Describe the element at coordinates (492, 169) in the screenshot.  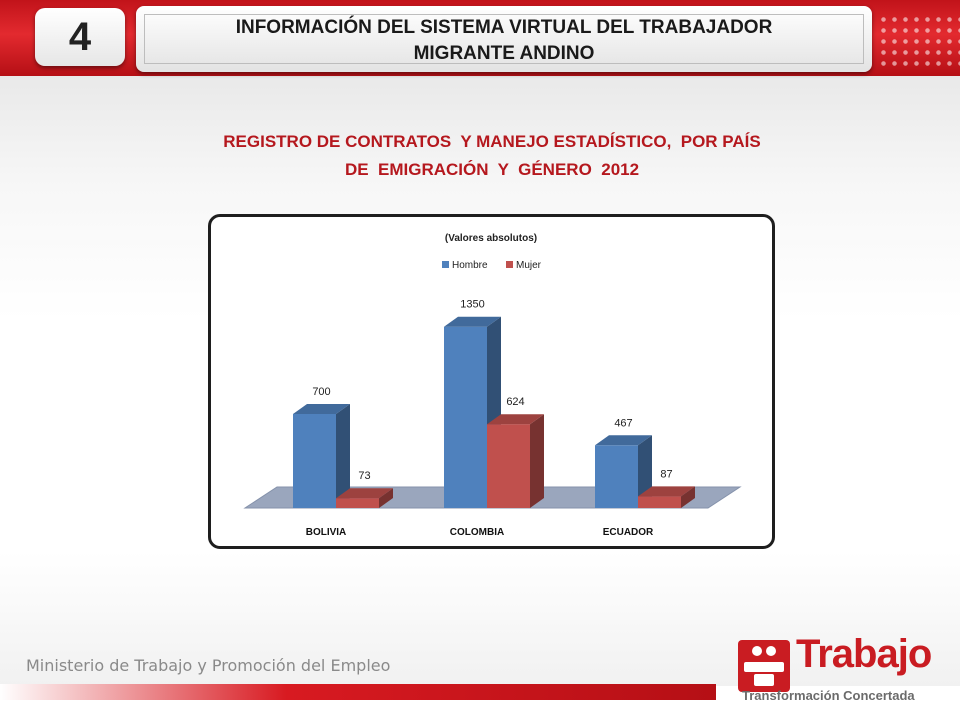
I see `chart-heading-line2: DE EMIGRACIÓN Y GÉNERO 2012` at that location.